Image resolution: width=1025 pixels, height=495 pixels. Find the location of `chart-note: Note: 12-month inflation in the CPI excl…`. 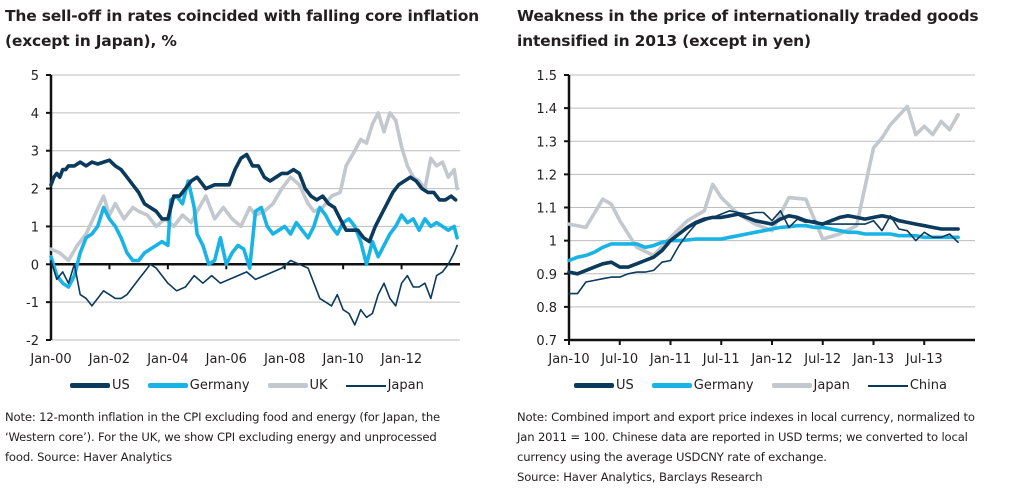

chart-note: Note: 12-month inflation in the CPI excl… is located at coordinates (257, 437).